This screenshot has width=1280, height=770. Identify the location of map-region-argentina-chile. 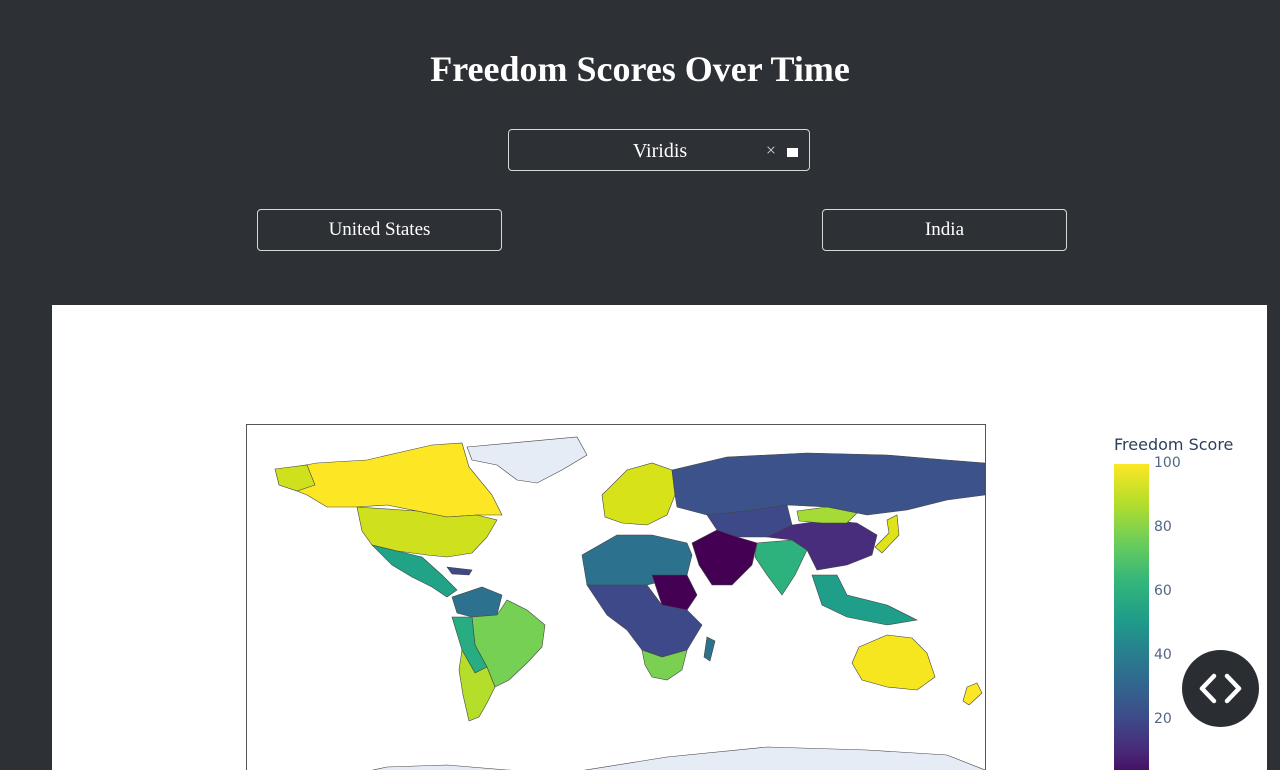
(477, 685).